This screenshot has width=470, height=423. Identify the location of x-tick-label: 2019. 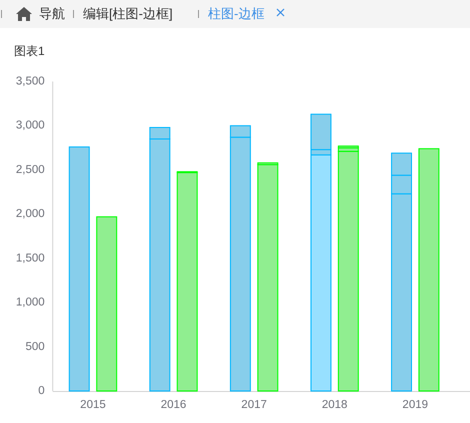
(415, 405).